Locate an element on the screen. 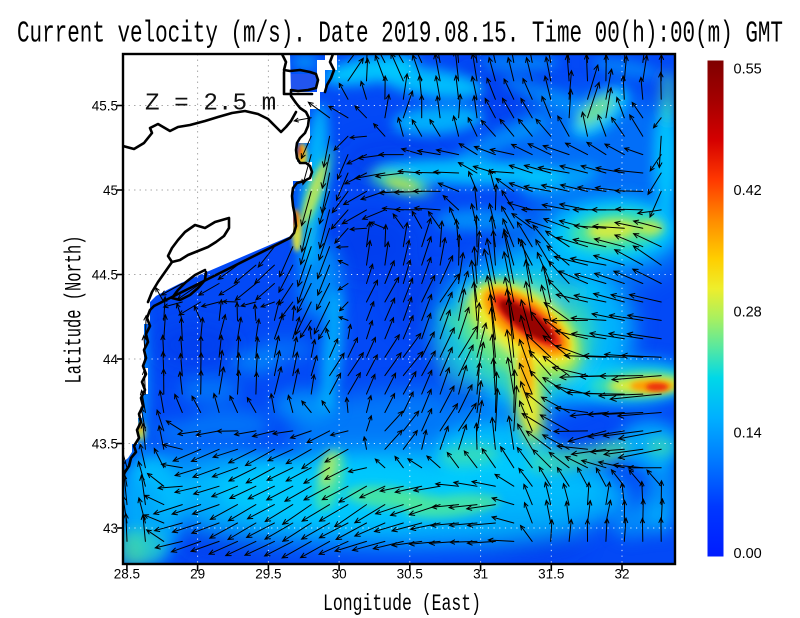 This screenshot has height=618, width=800. svg-text: Longitude (East) is located at coordinates (402, 604).